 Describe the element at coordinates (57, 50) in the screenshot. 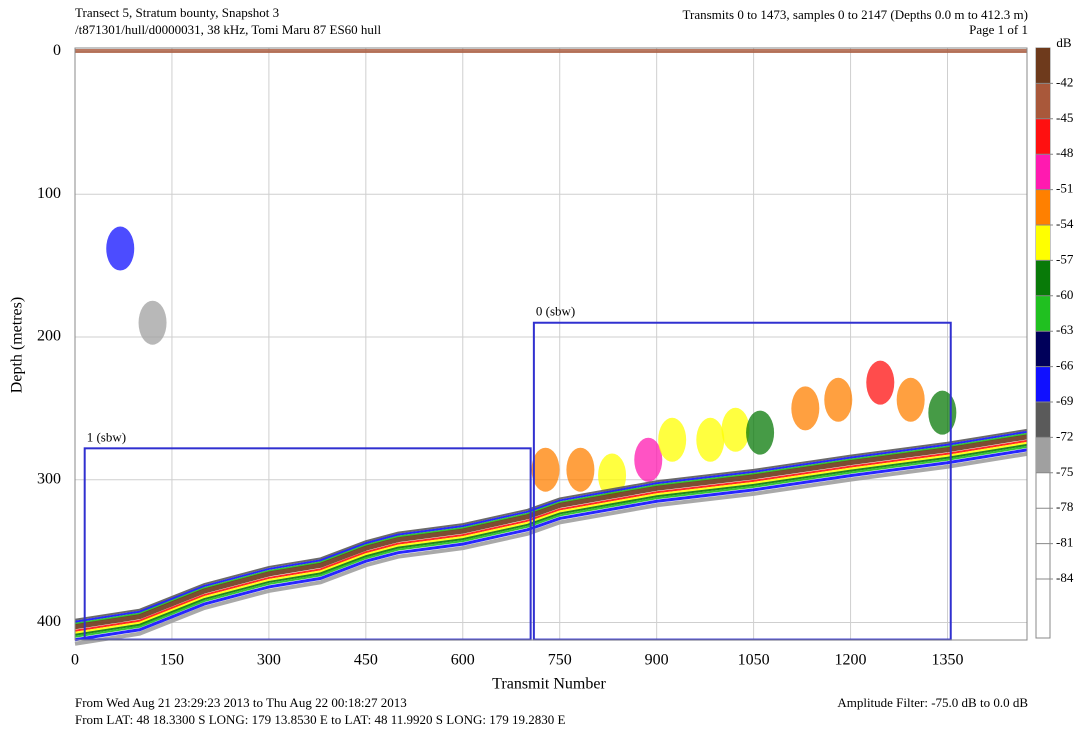

I see `y-tick-label: 0` at that location.